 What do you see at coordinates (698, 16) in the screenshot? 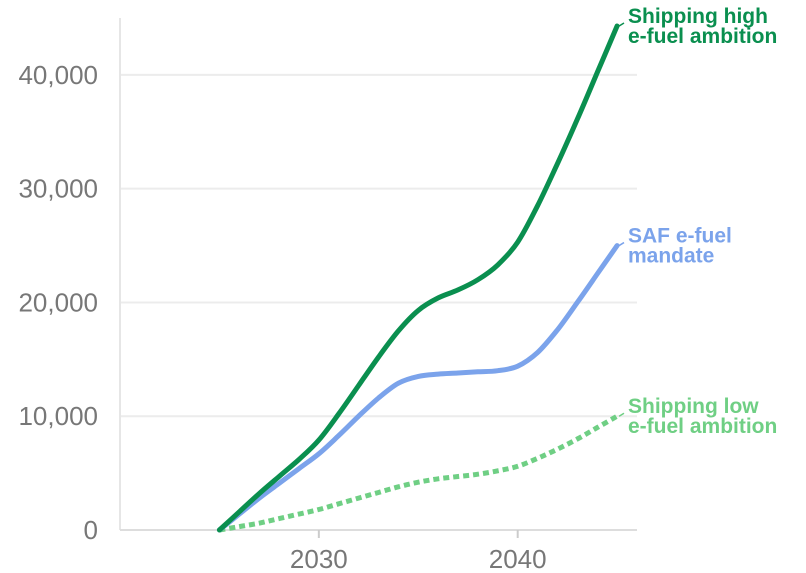
I see `series-label-line: Shipping high` at bounding box center [698, 16].